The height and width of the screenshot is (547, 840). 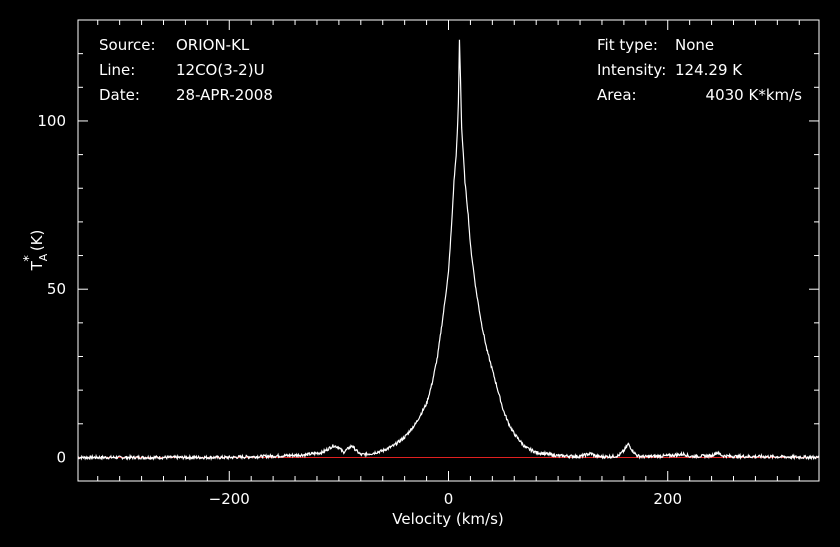 What do you see at coordinates (220, 70) in the screenshot?
I see `line-value: 12CO(3-2)U` at bounding box center [220, 70].